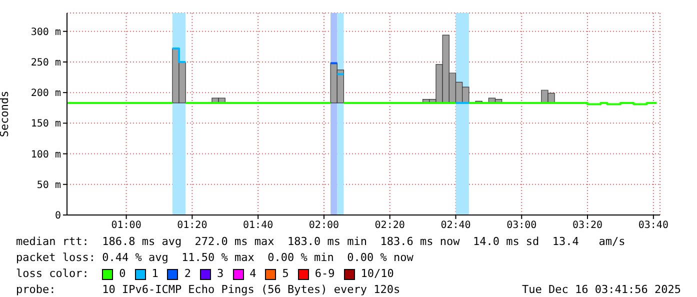  Describe the element at coordinates (5, 114) in the screenshot. I see `y-axis-title: Seconds` at that location.